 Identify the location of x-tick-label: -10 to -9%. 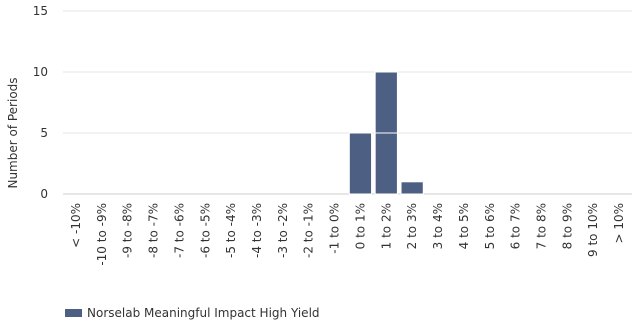
(102, 234).